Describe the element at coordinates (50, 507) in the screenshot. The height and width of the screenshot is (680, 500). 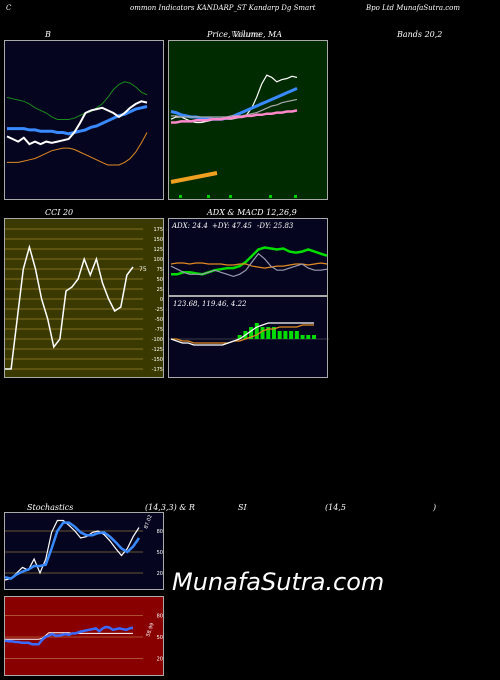
I see `stoch-title: Stochastics` at that location.